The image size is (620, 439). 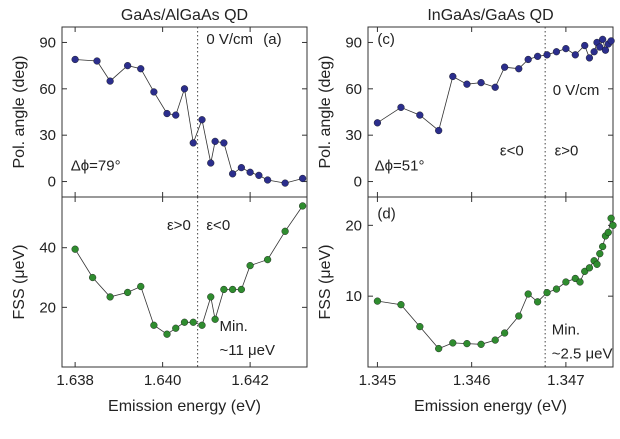 What do you see at coordinates (163, 380) in the screenshot?
I see `x-tick-label: 1.640` at bounding box center [163, 380].